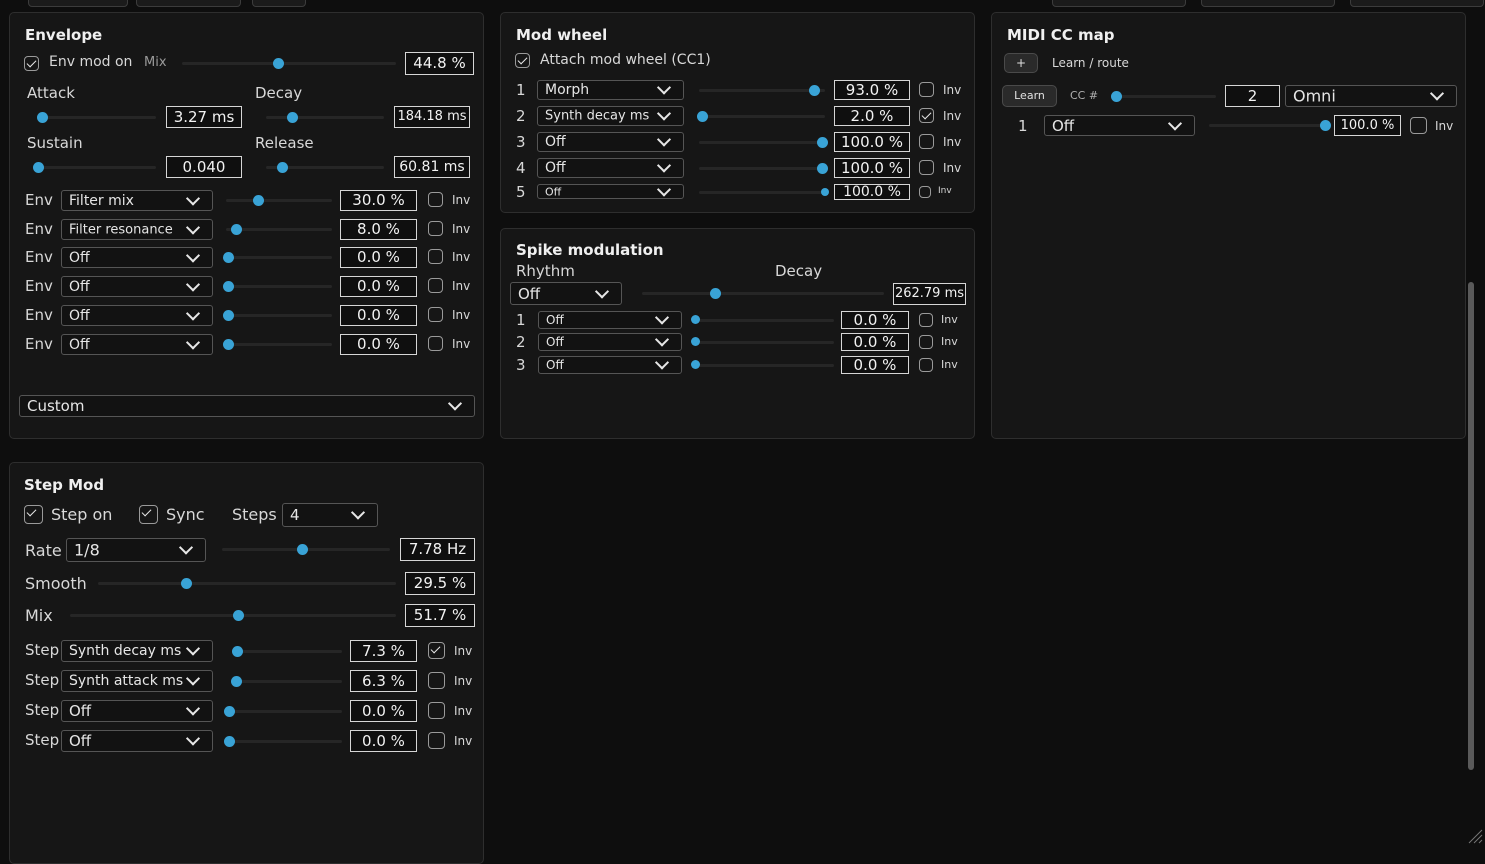 This screenshot has height=864, width=1485. What do you see at coordinates (610, 116) in the screenshot?
I see `modwheel-target-dropdown: Synth decay ms` at bounding box center [610, 116].